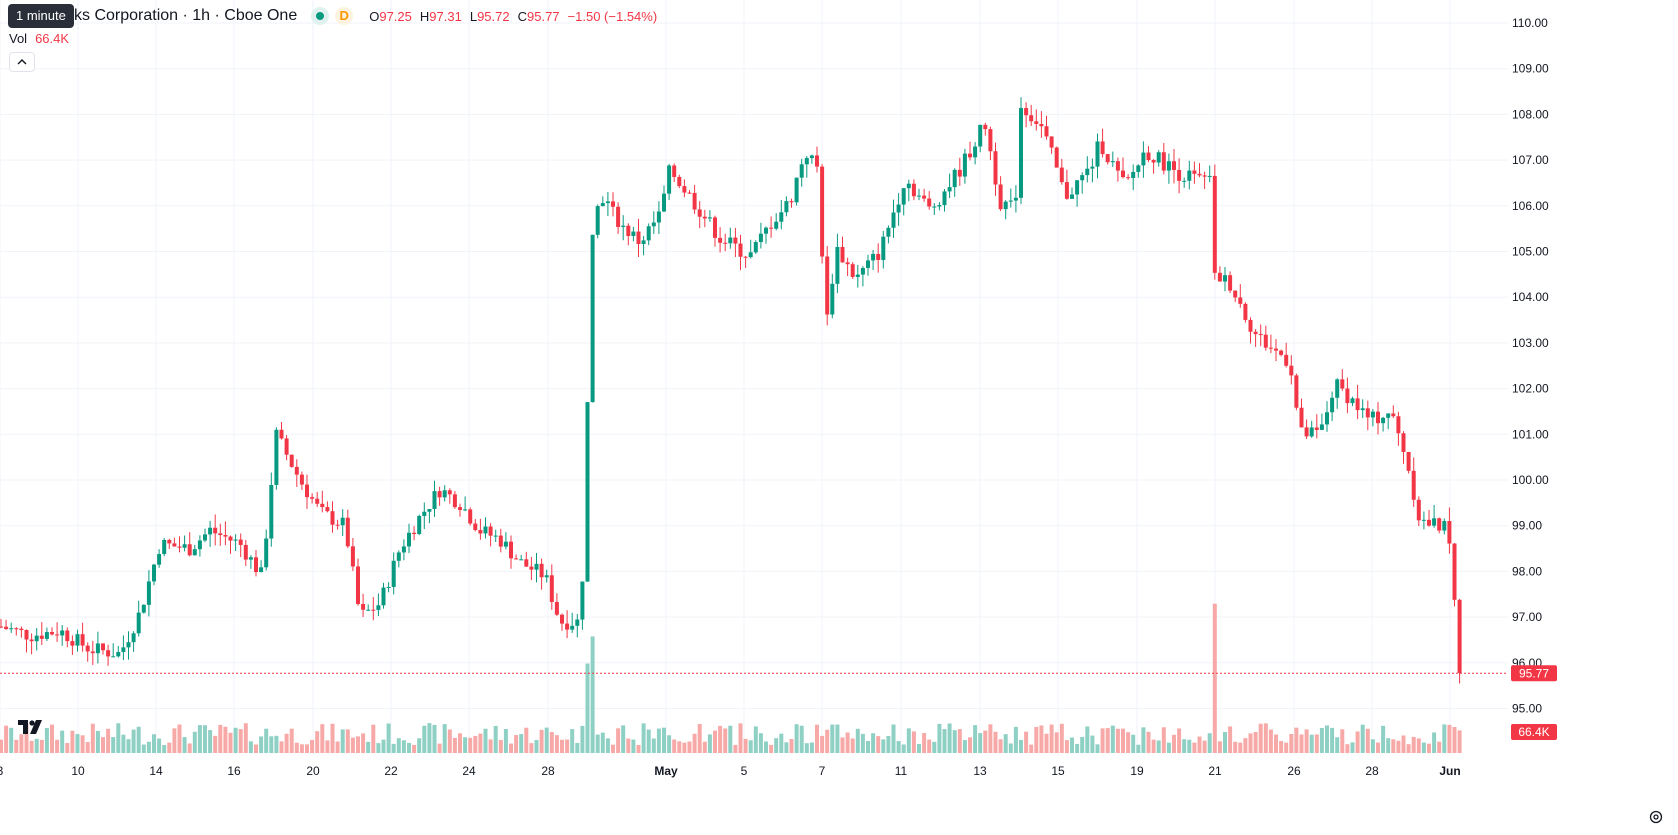 The height and width of the screenshot is (835, 1678). I want to click on symbol-title: cks Corporation · 1h · Cboe One, so click(182, 15).